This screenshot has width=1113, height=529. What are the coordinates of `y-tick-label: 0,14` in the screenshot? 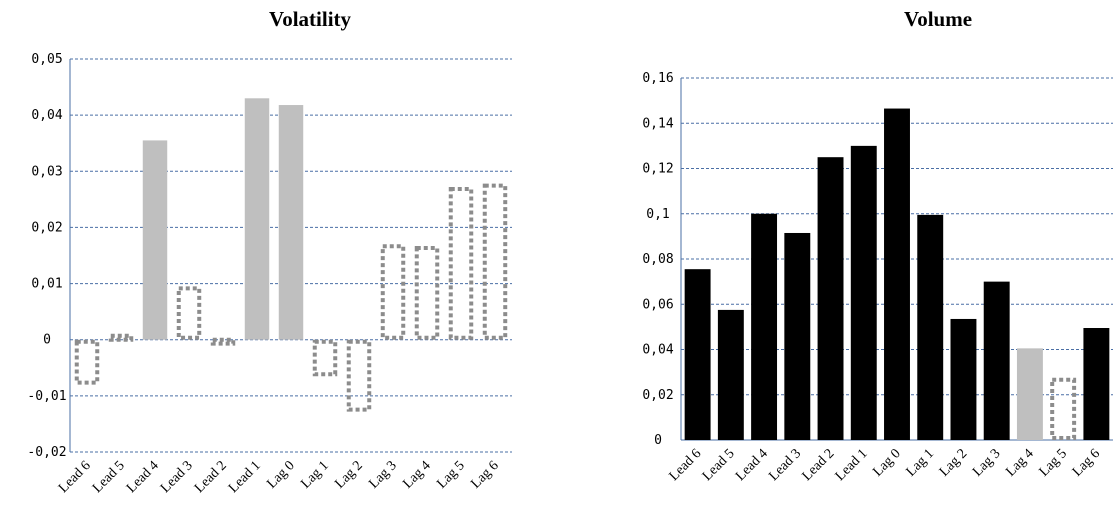 It's located at (657, 123).